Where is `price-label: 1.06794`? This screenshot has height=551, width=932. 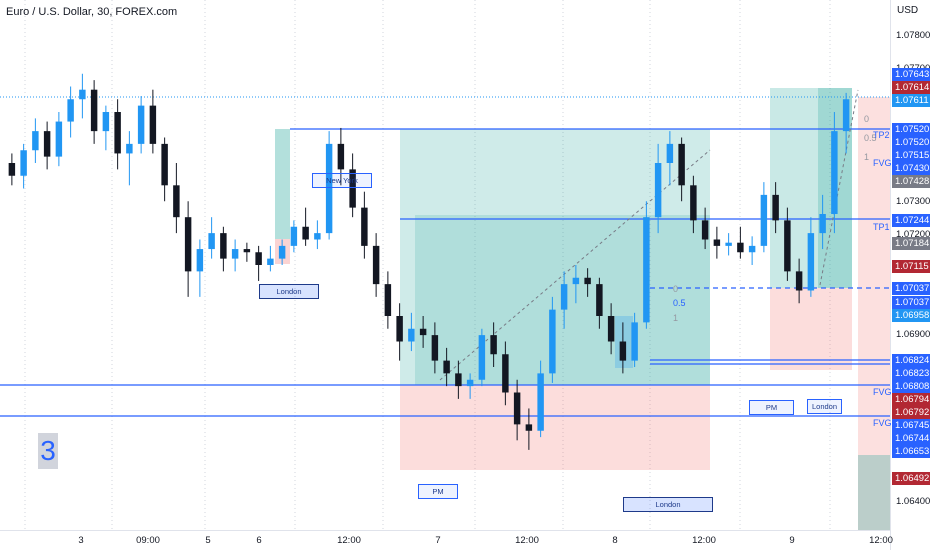
price-label: 1.06794 is located at coordinates (911, 399).